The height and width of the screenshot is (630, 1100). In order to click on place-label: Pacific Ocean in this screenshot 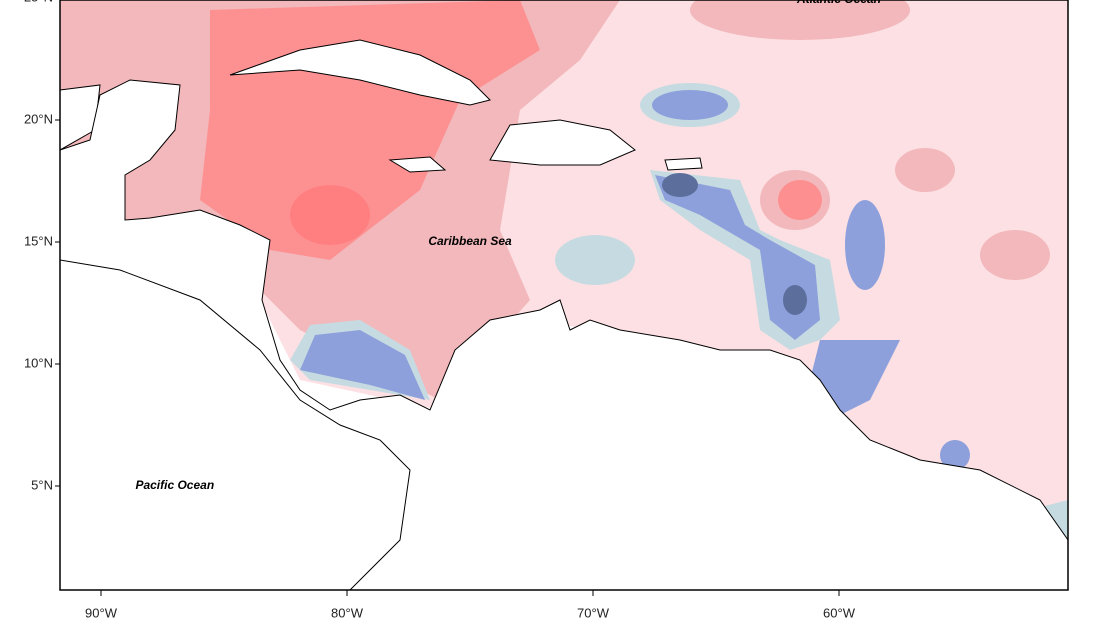, I will do `click(174, 485)`.